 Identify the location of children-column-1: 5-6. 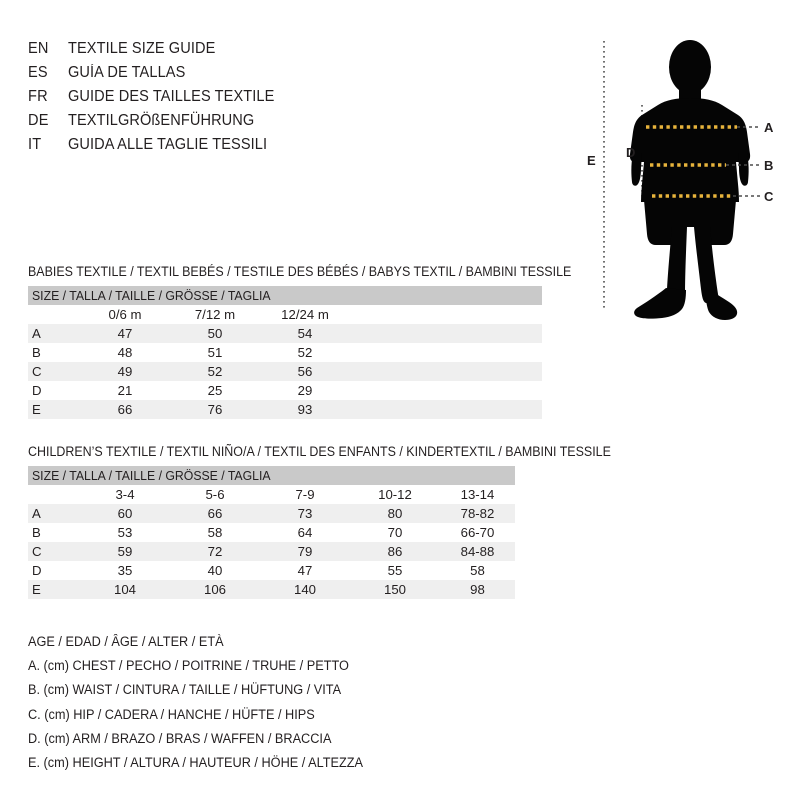
(215, 494).